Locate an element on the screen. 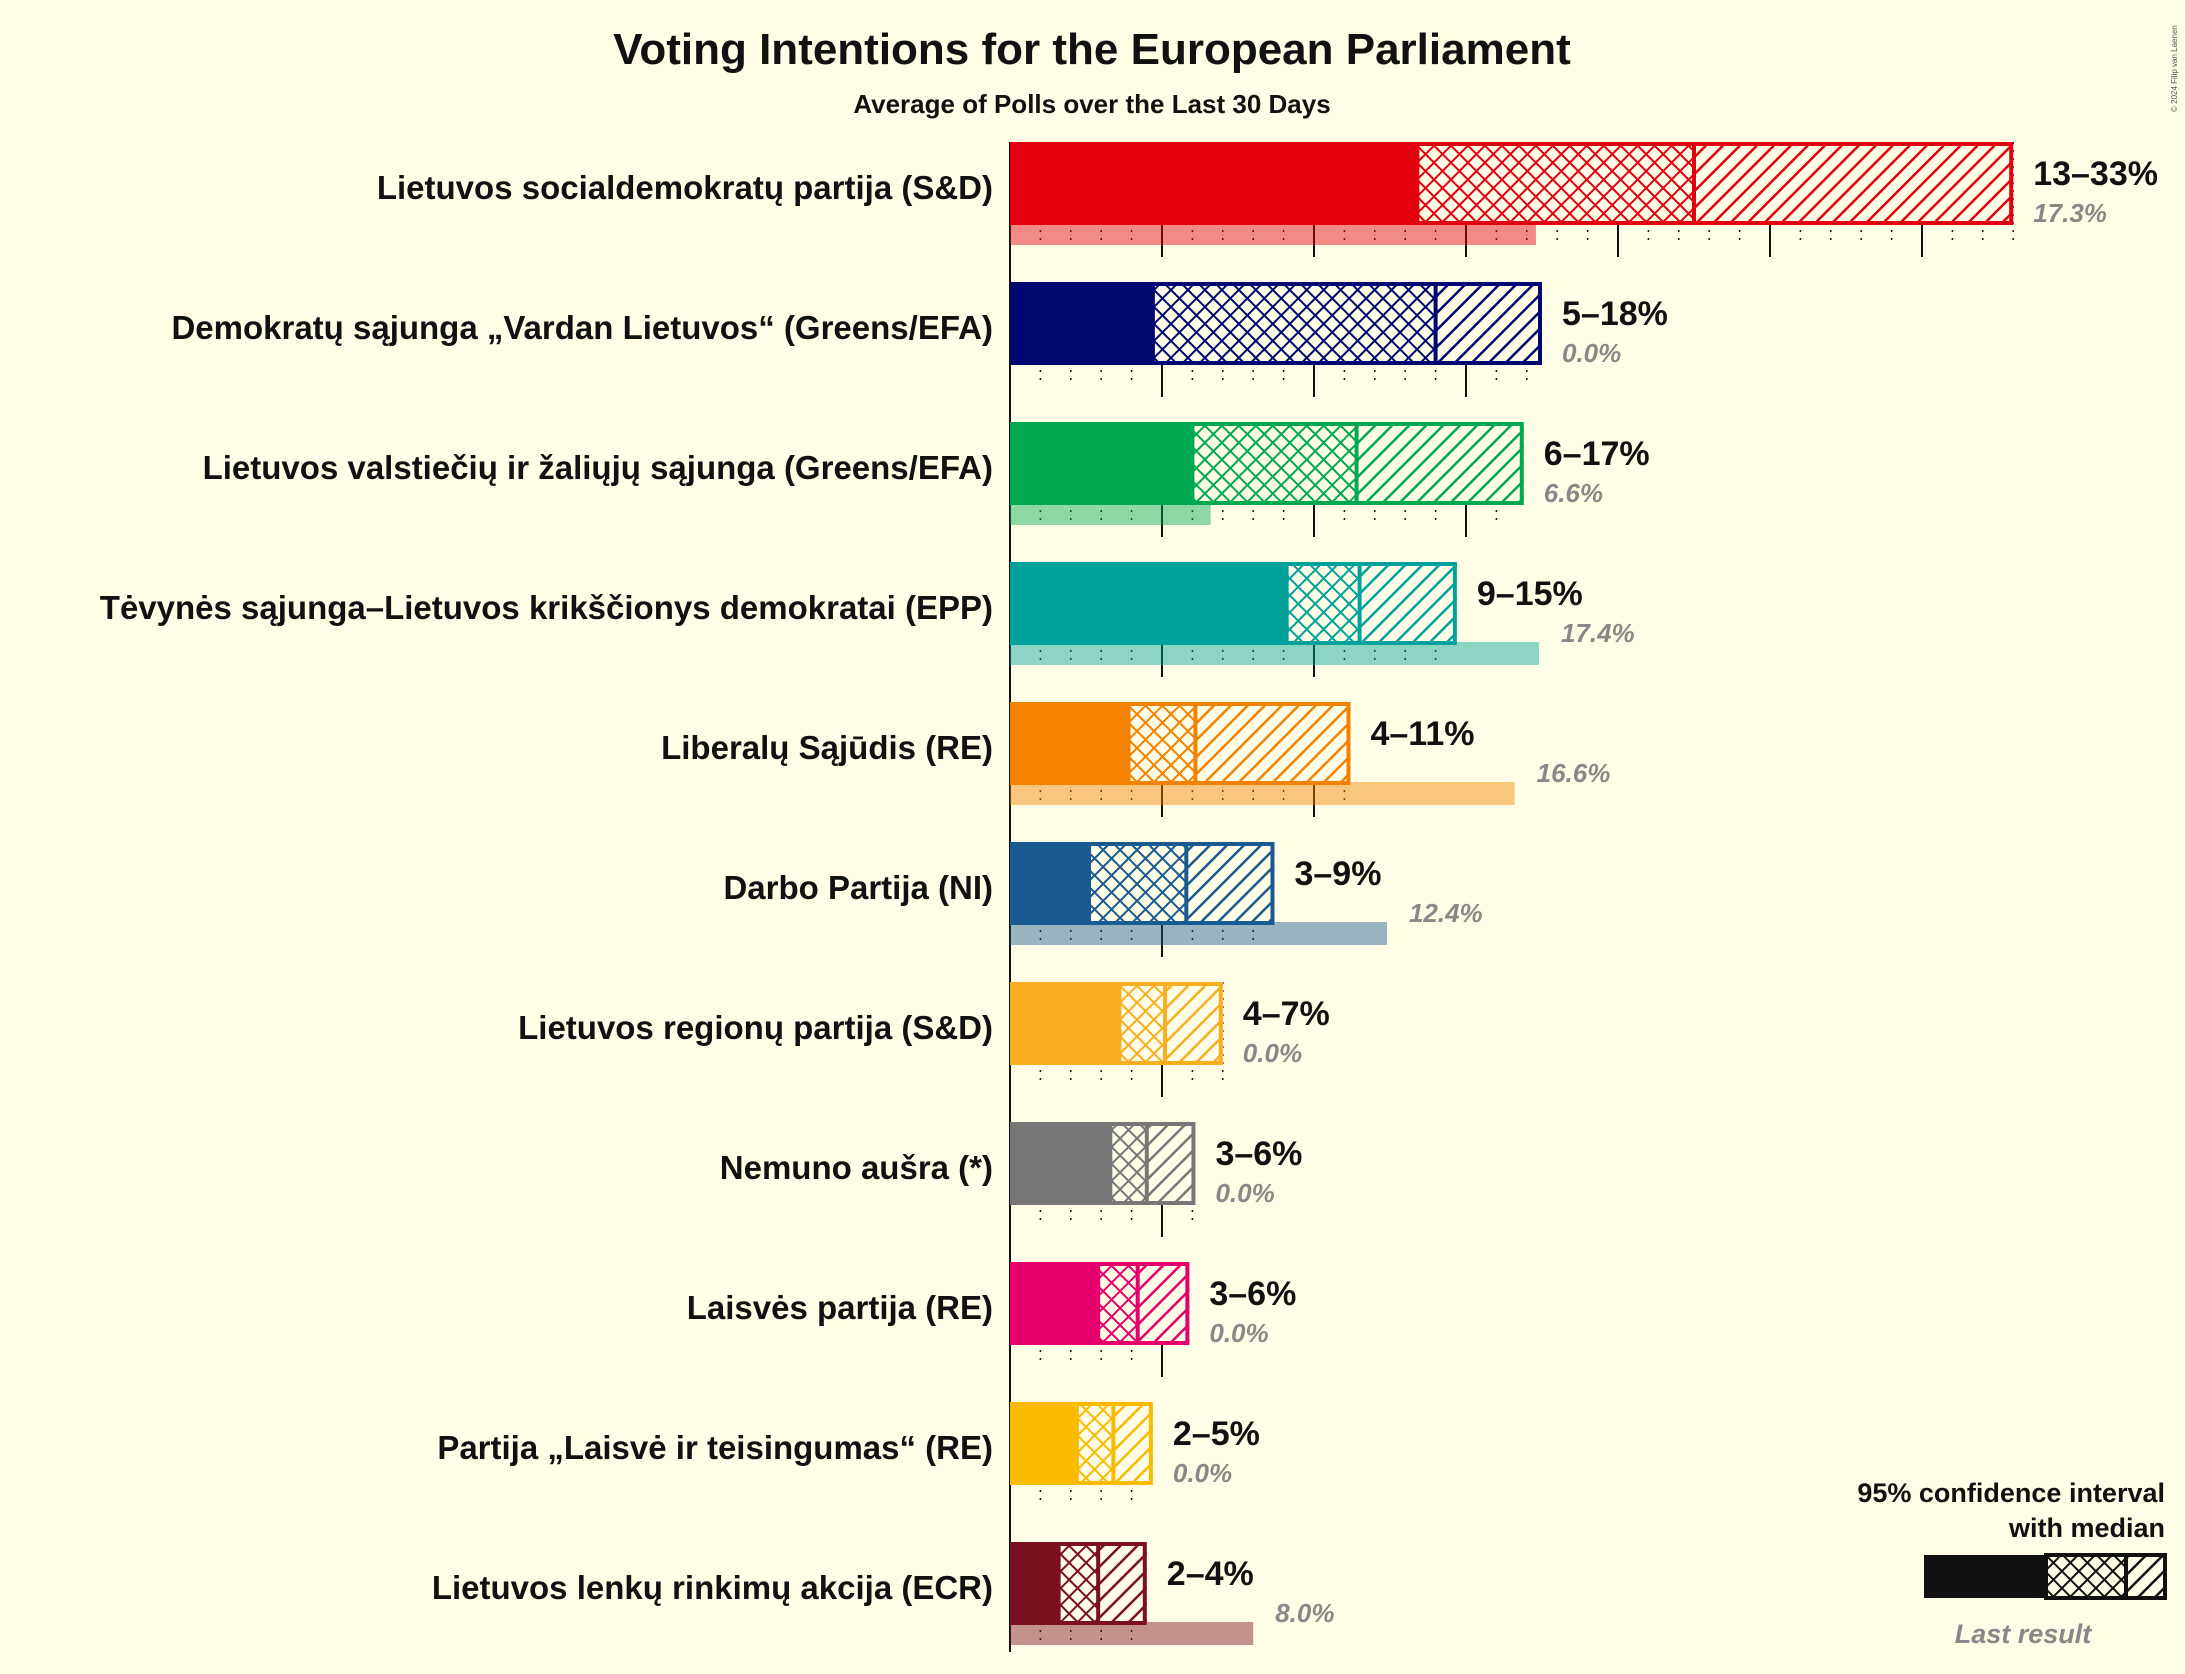 This screenshot has width=2185, height=1674. range-label: 13–33% is located at coordinates (2095, 174).